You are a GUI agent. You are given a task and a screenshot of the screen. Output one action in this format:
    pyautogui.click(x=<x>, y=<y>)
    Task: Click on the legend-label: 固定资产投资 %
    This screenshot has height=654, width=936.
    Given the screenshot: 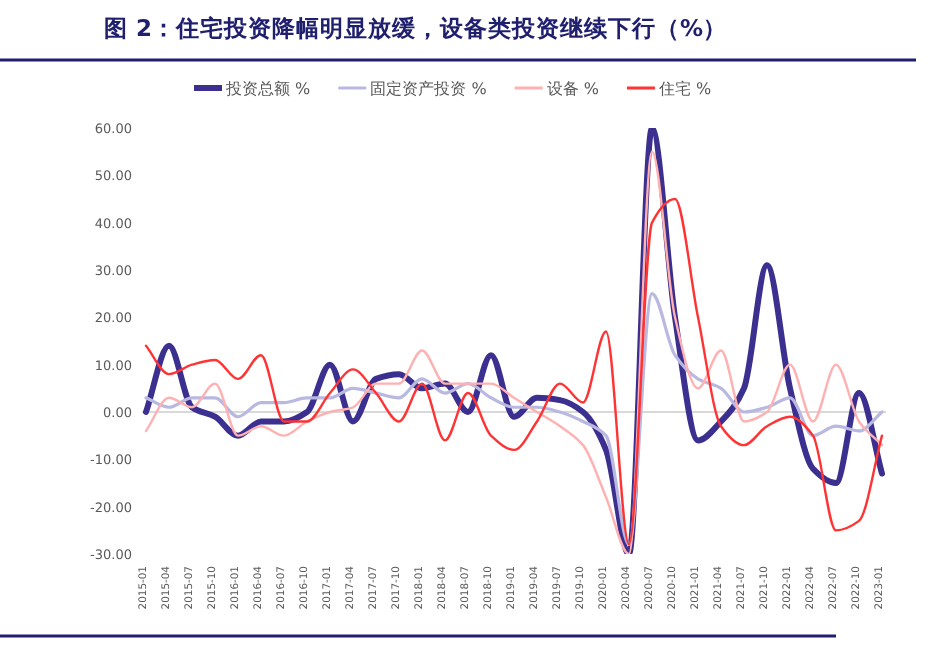 What is the action you would take?
    pyautogui.click(x=429, y=89)
    